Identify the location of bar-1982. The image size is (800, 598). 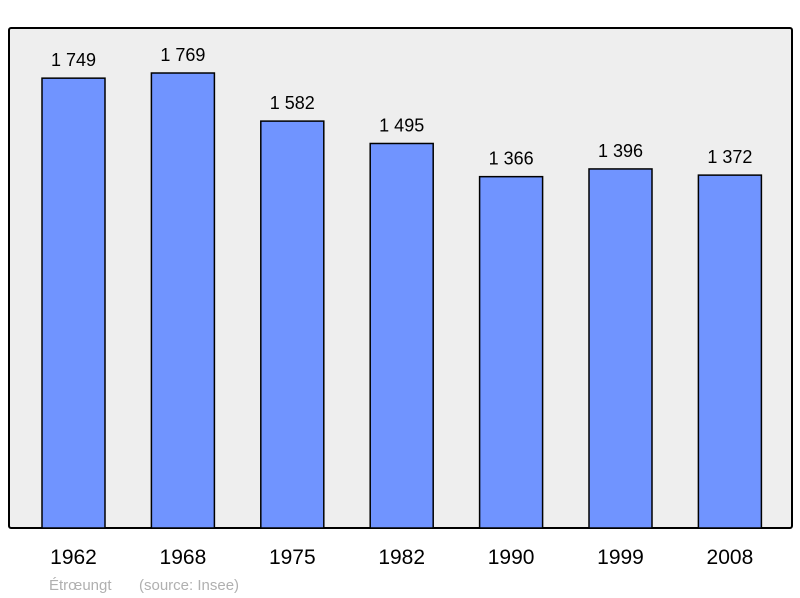
(401, 335).